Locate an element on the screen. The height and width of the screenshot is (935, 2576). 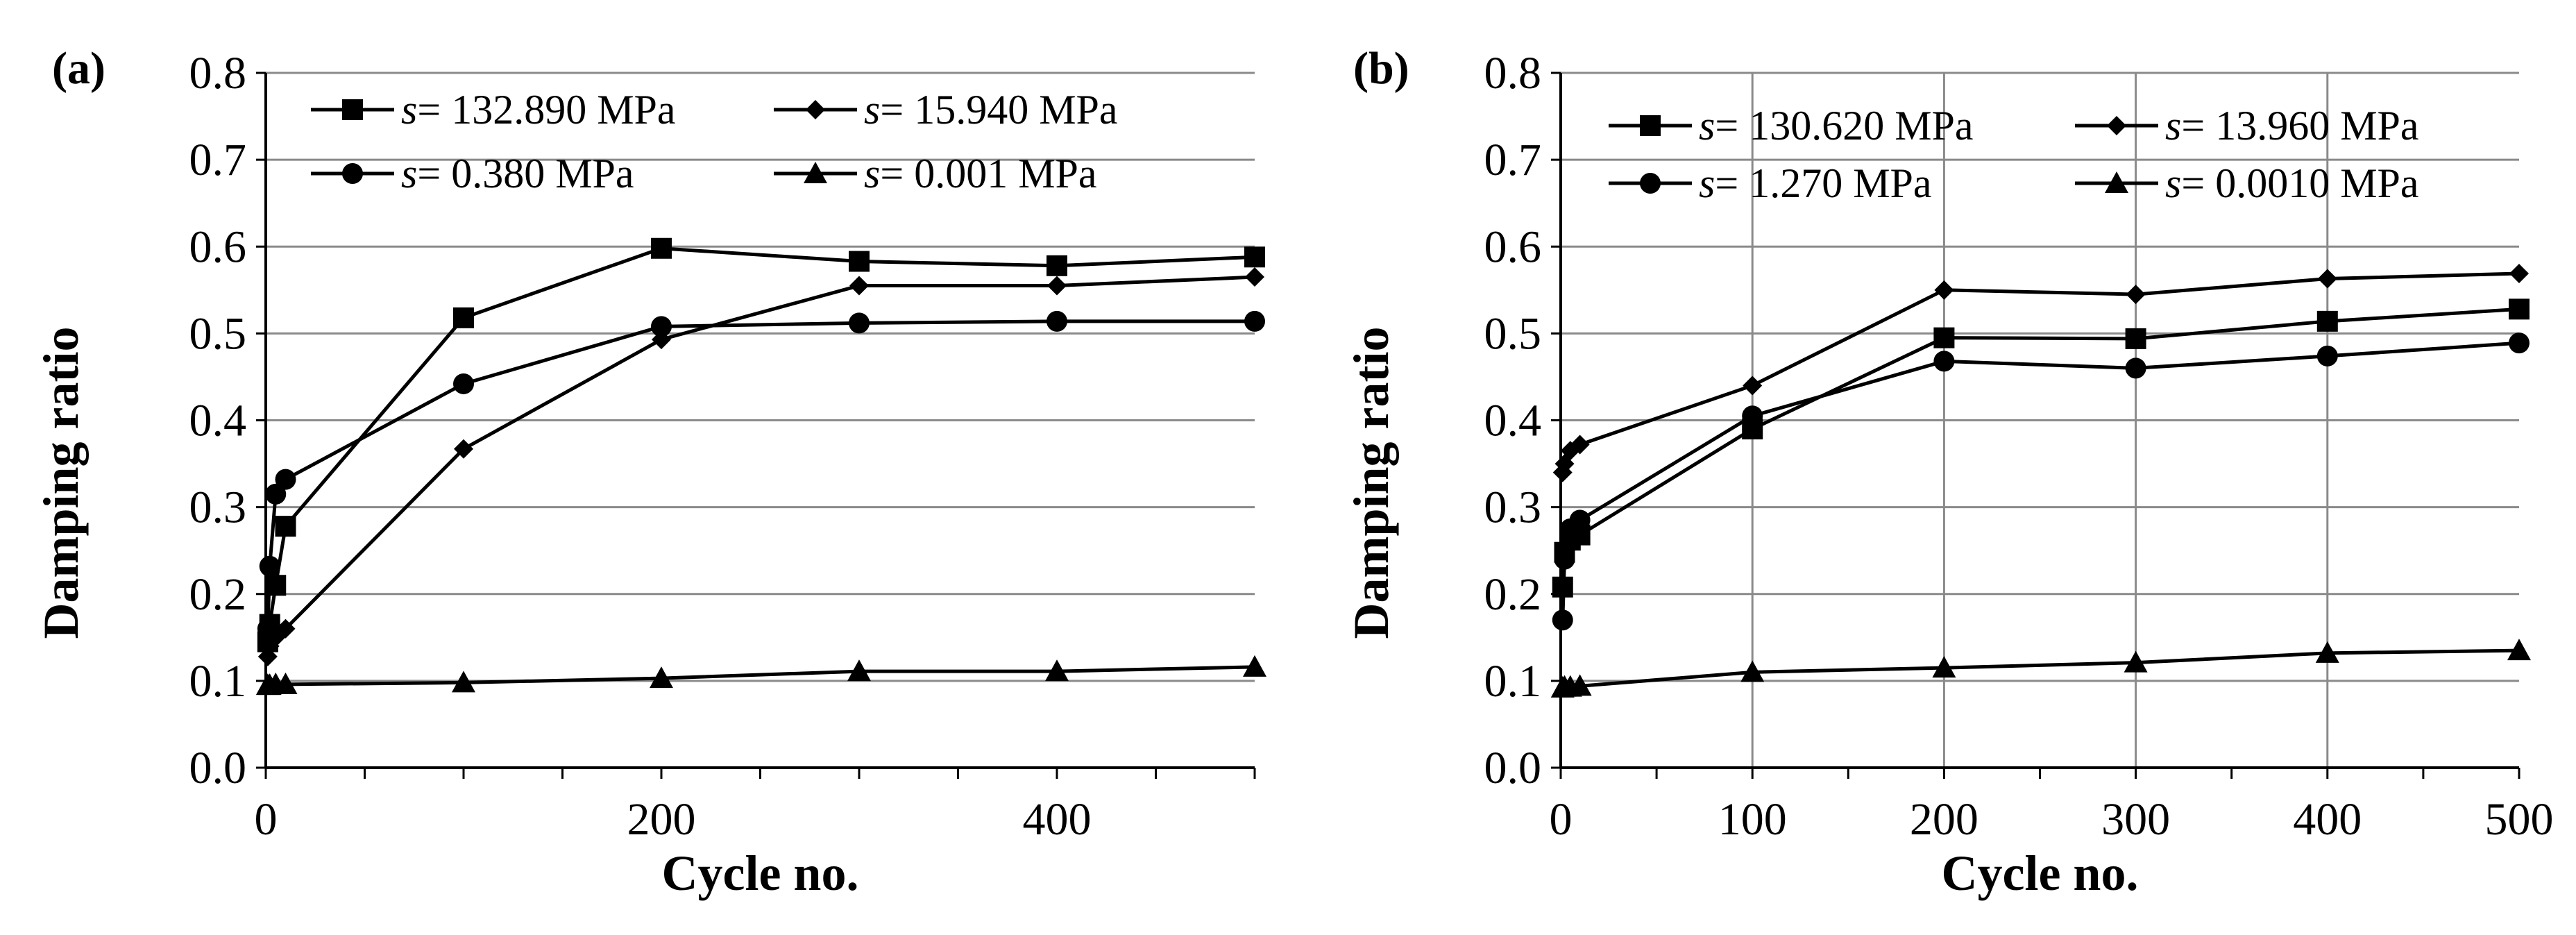
legend-entry: s= 0.0010 MPa is located at coordinates (2247, 183).